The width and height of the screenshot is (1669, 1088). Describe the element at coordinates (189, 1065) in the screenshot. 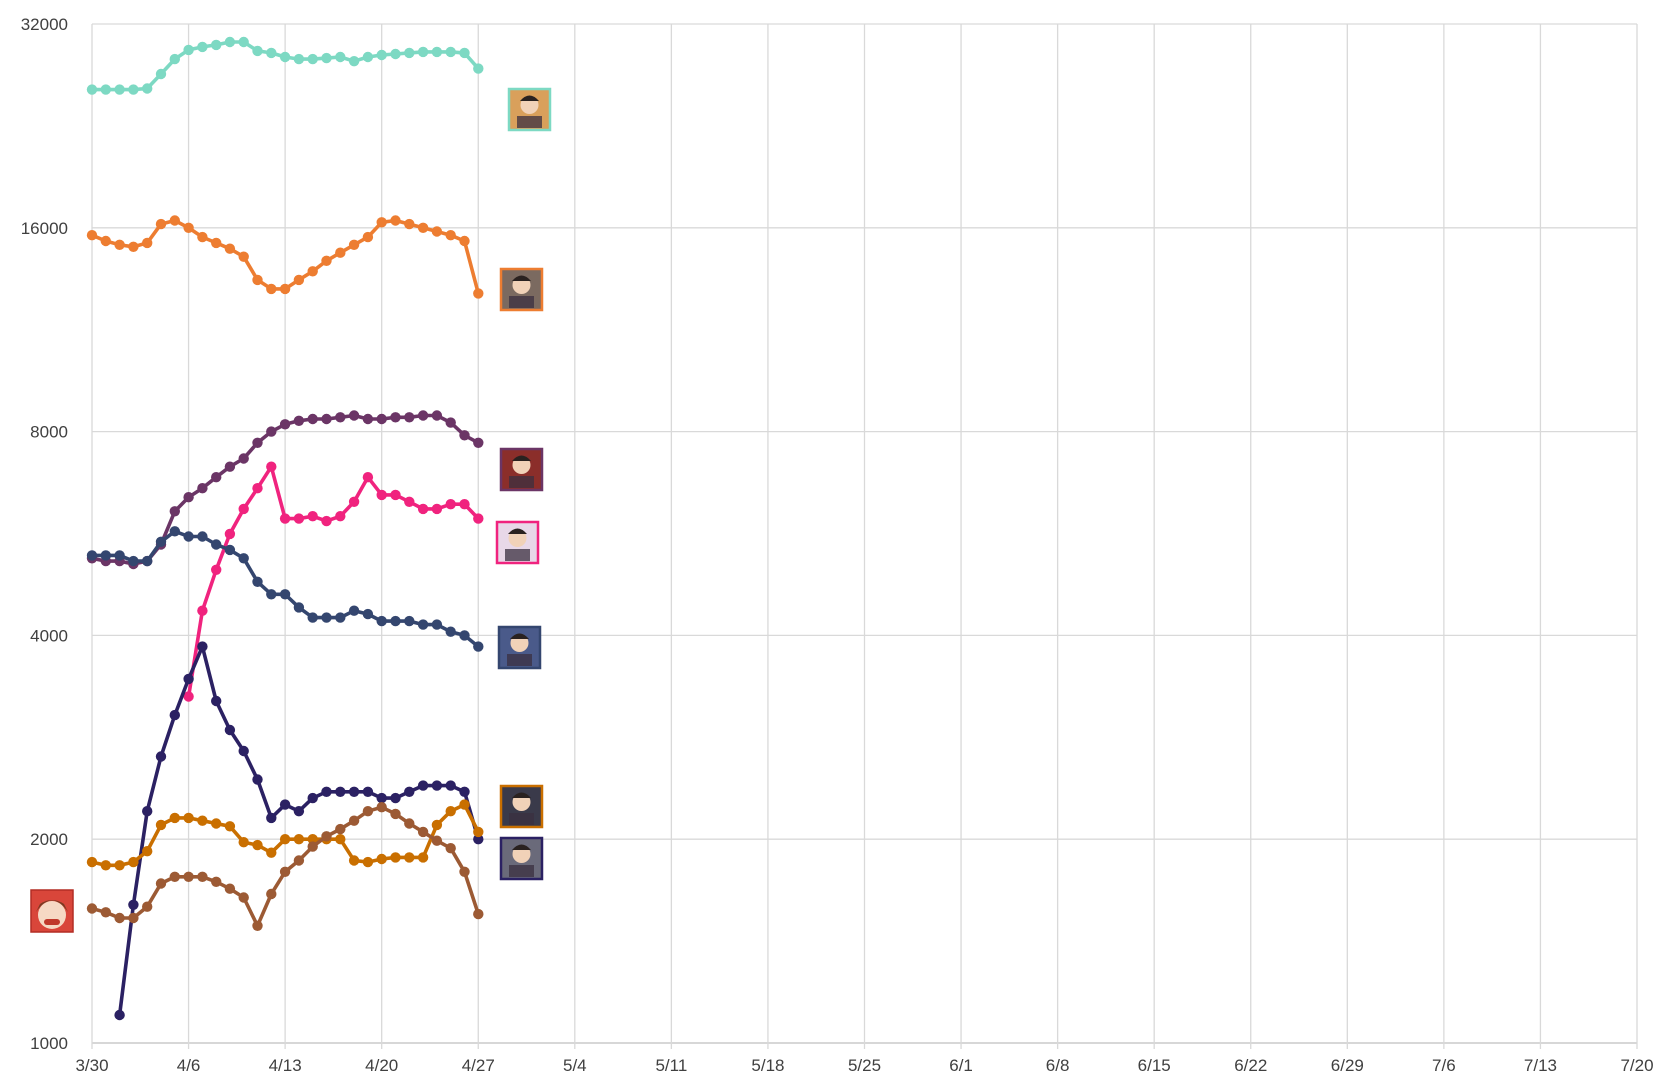

I see `x-tick-label: 4/6` at that location.